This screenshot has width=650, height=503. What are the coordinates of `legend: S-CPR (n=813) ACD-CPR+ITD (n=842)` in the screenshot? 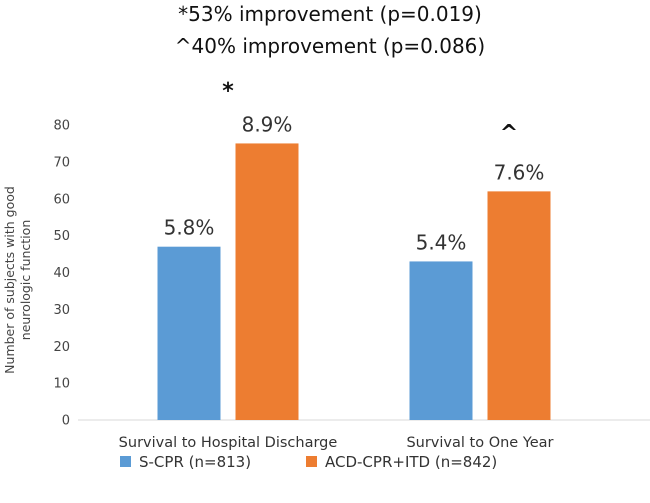 It's located at (308, 462).